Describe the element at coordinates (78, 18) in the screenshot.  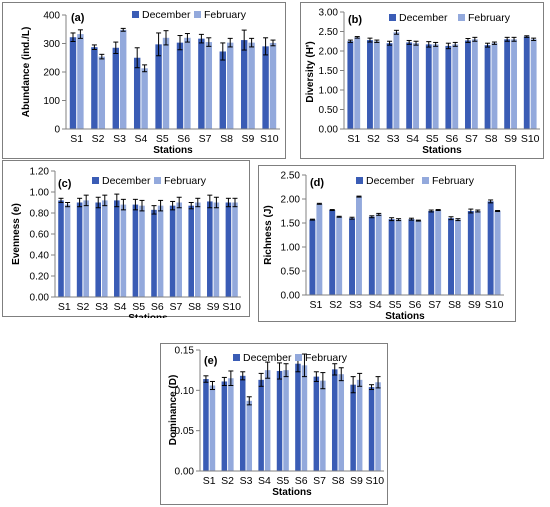
I see `panel-label: (a)` at that location.